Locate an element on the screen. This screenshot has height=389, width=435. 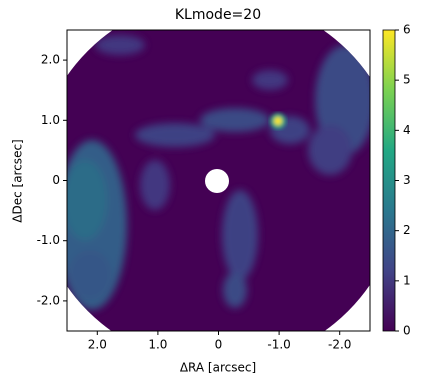
x-tick-label: 0 is located at coordinates (219, 345).